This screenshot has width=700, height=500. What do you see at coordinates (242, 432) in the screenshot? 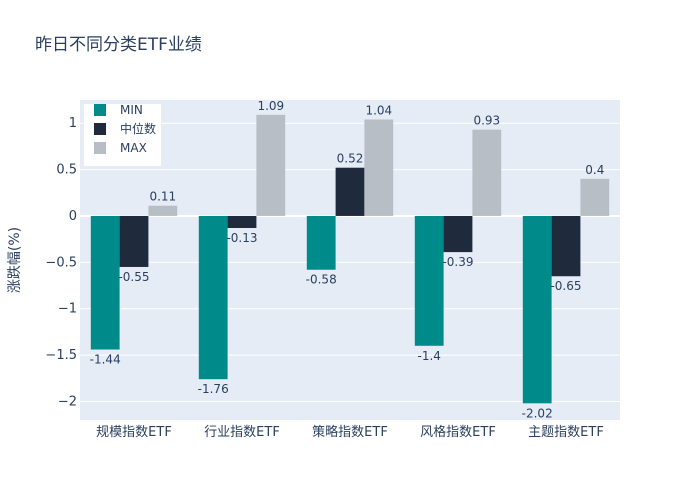
I see `x-tick-label: 行业指数ETF` at bounding box center [242, 432].